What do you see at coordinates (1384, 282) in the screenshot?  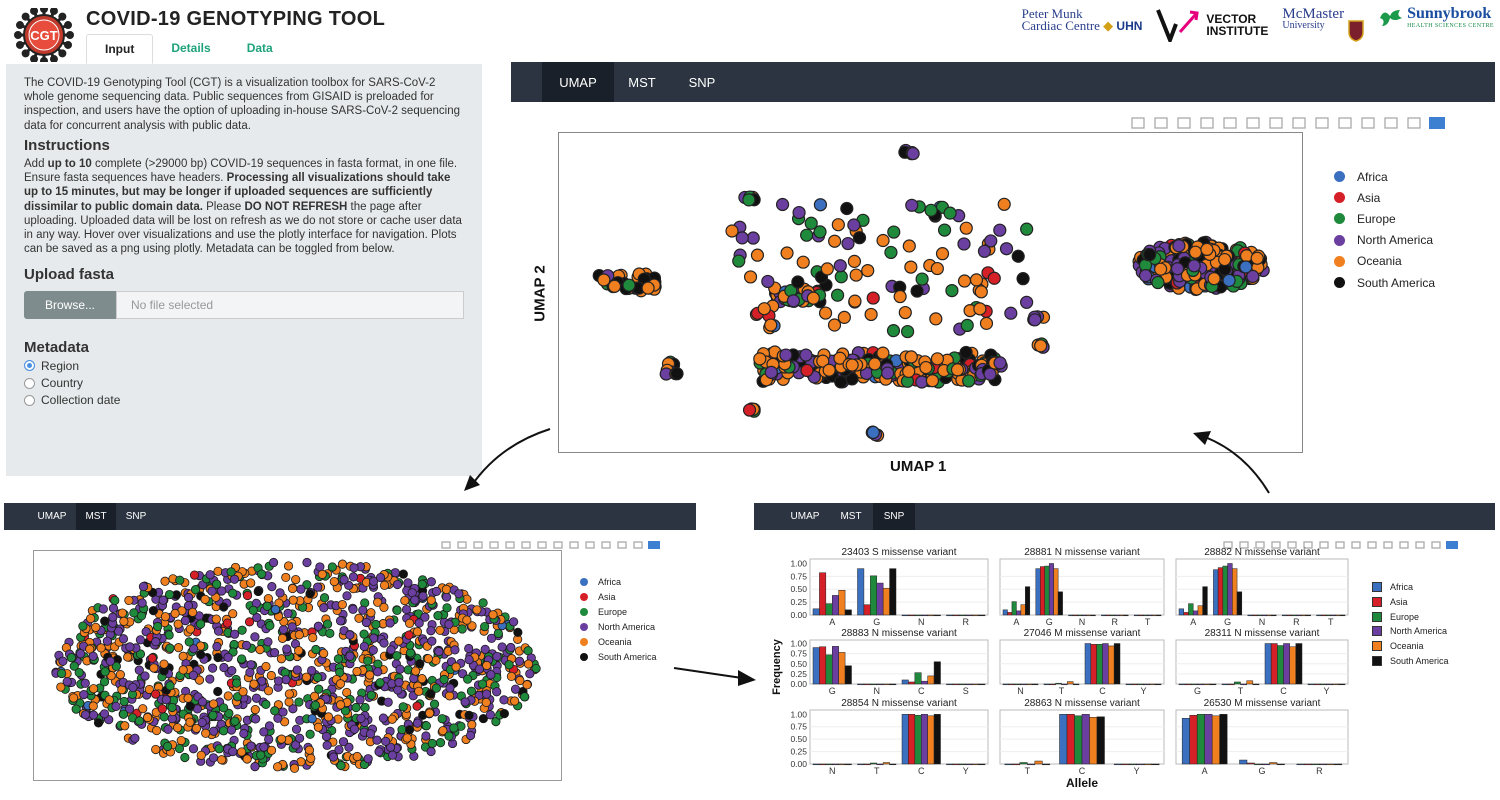 I see `legend-item-south-america: South America` at bounding box center [1384, 282].